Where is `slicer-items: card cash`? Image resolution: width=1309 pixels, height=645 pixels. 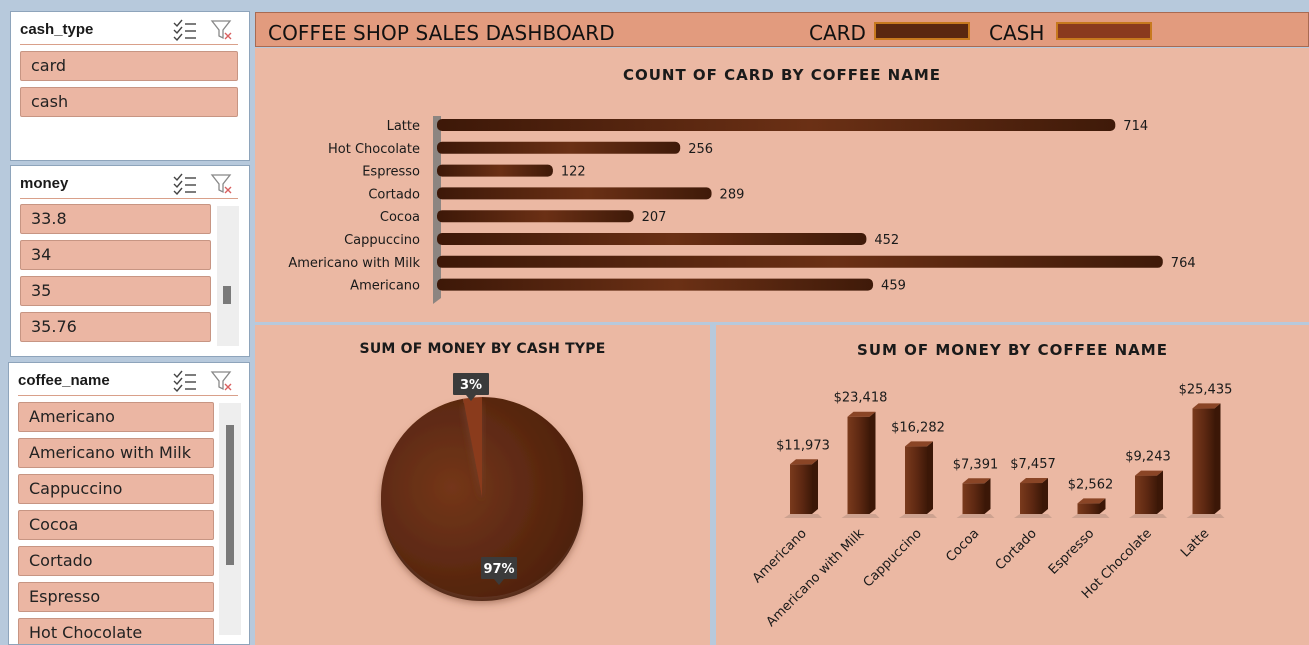
slicer-items: card cash is located at coordinates (129, 105).